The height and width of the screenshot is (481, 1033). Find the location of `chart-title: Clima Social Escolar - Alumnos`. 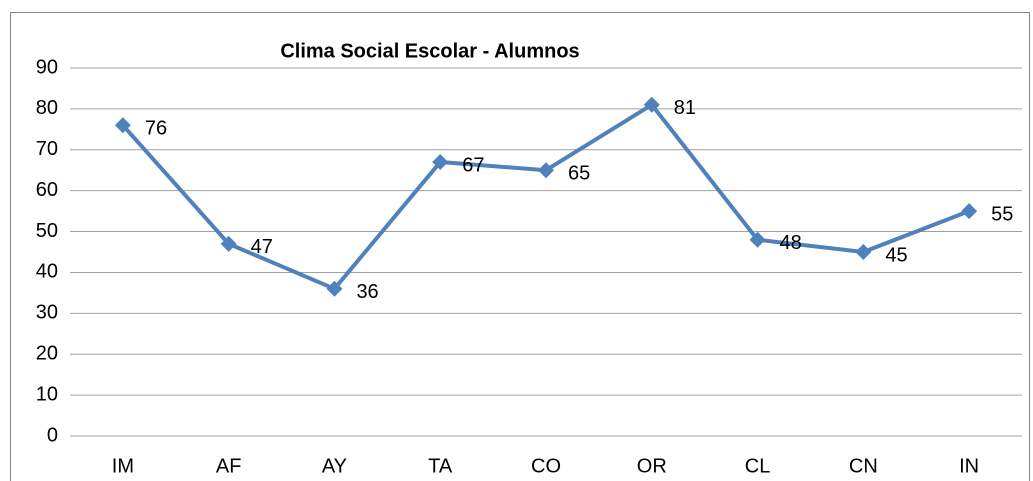

chart-title: Clima Social Escolar - Alumnos is located at coordinates (429, 51).